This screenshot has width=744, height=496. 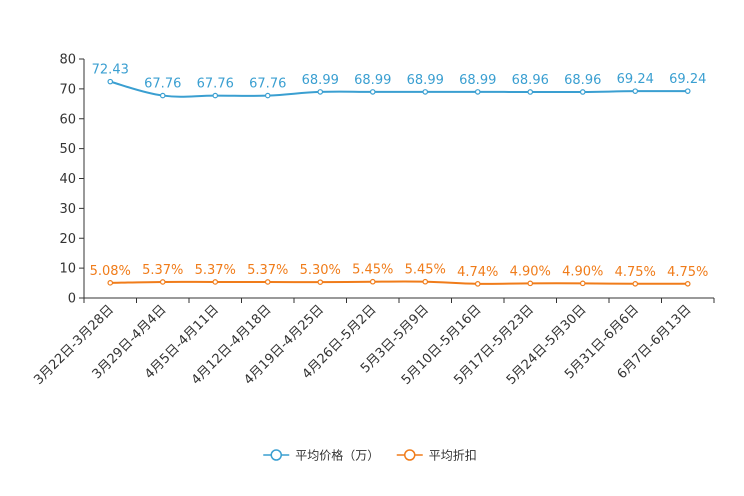 I want to click on data-label: 72.43, so click(x=110, y=70).